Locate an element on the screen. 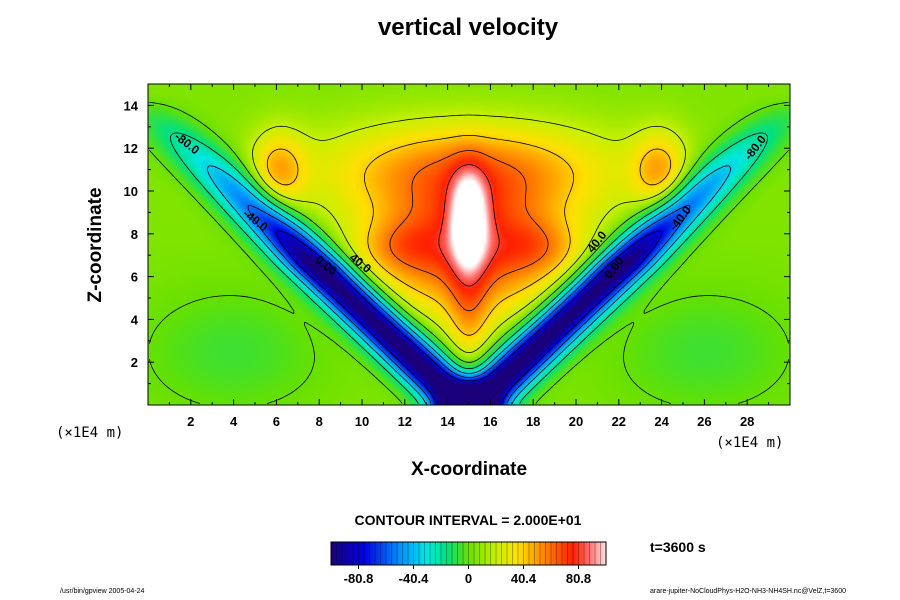 Image resolution: width=900 pixels, height=600 pixels. x-tick-label: 24 is located at coordinates (661, 421).